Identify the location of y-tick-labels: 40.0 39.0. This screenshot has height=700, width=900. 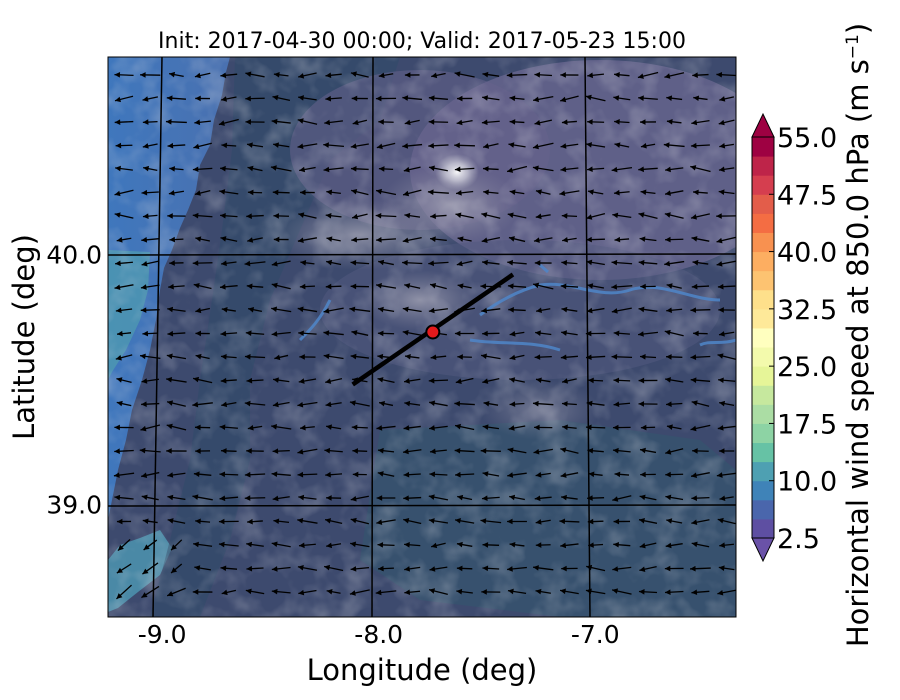
(74, 380).